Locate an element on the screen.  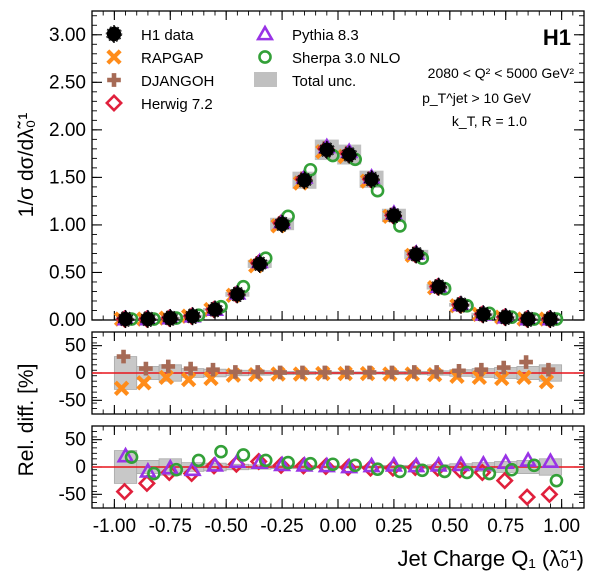
x-tick-label: -0.25 is located at coordinates (281, 526).